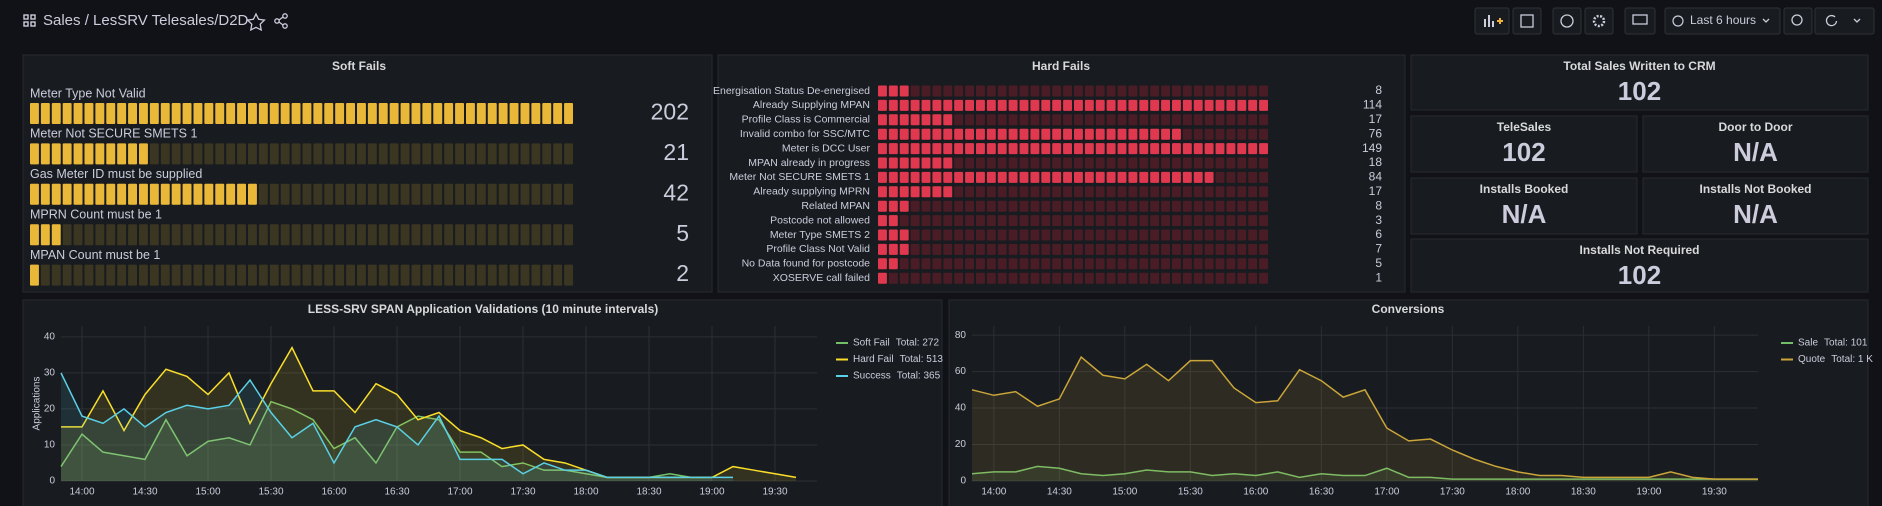  I want to click on tv-mode-button, so click(1640, 21).